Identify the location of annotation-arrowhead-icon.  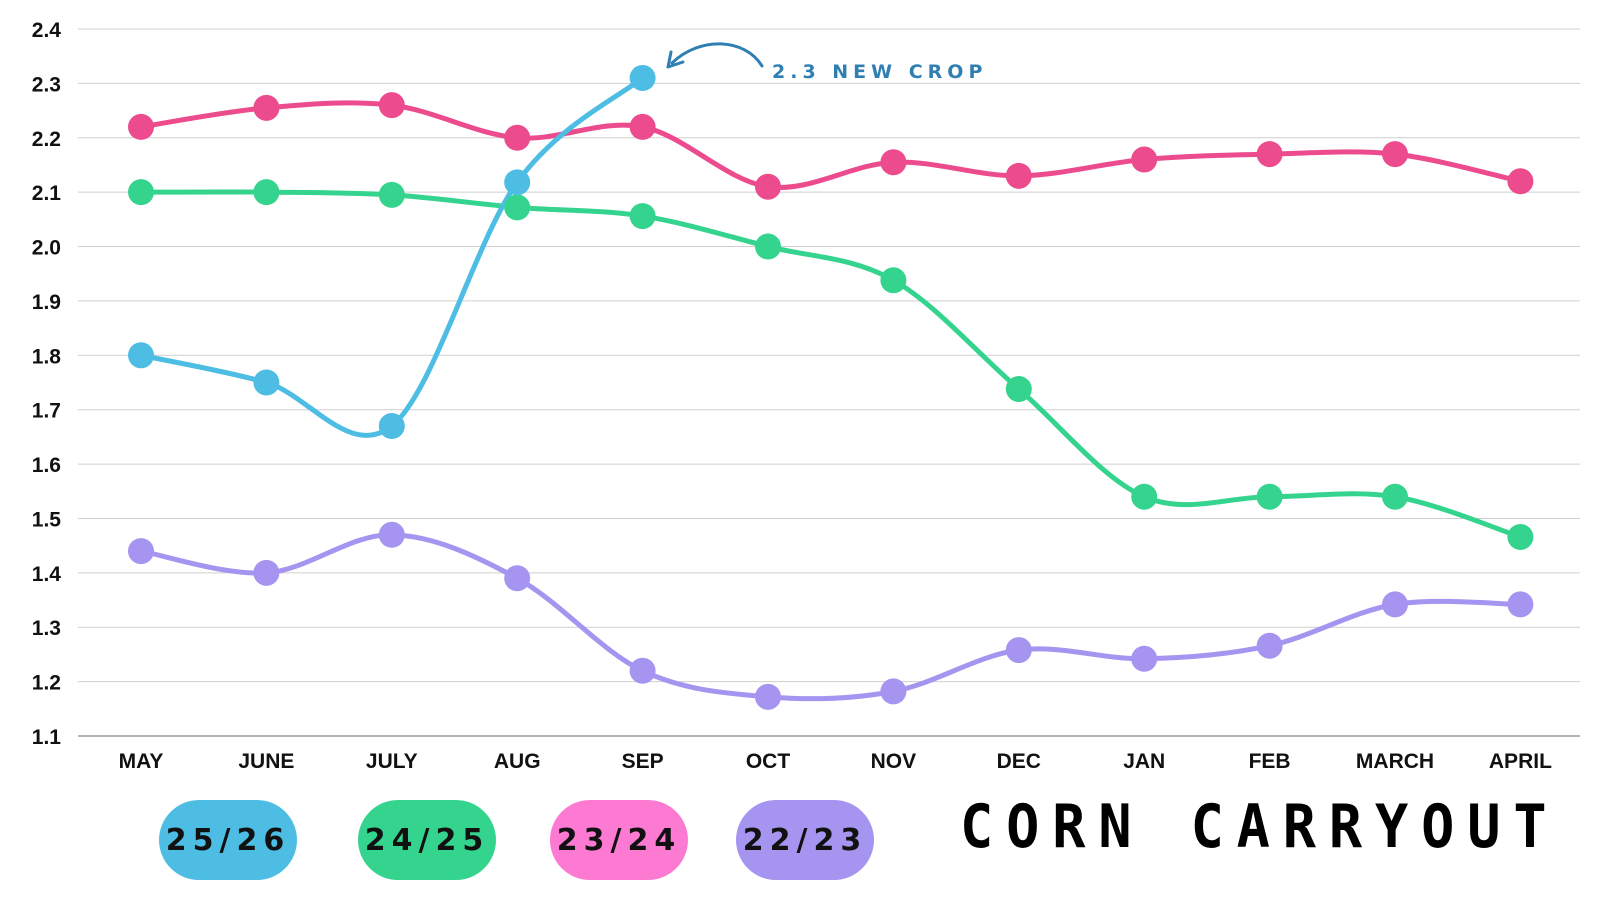
(675, 59).